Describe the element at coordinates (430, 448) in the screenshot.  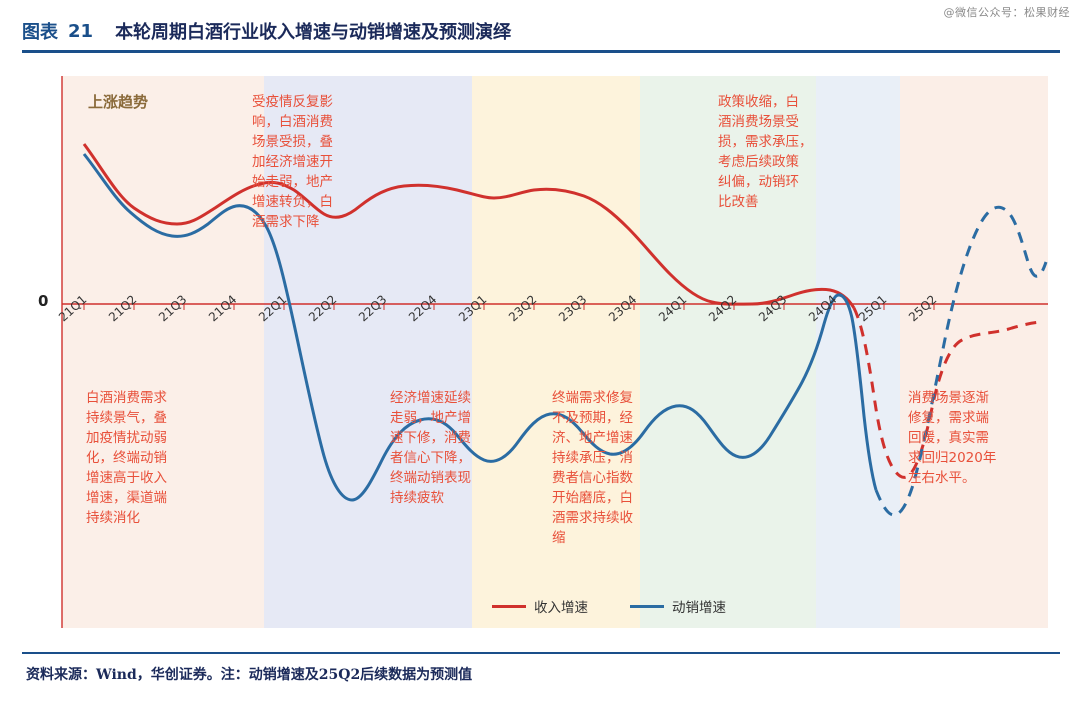
I see `annotation-note-23: 经济增速延续 走弱，地产增 速下修，消费 者信心下降， 终端动销表现 持续疲软` at that location.